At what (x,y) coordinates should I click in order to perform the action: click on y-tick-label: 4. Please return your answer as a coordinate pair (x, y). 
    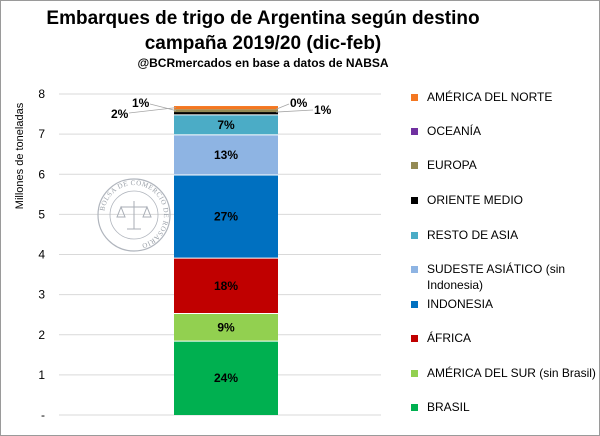
    Looking at the image, I should click on (41, 255).